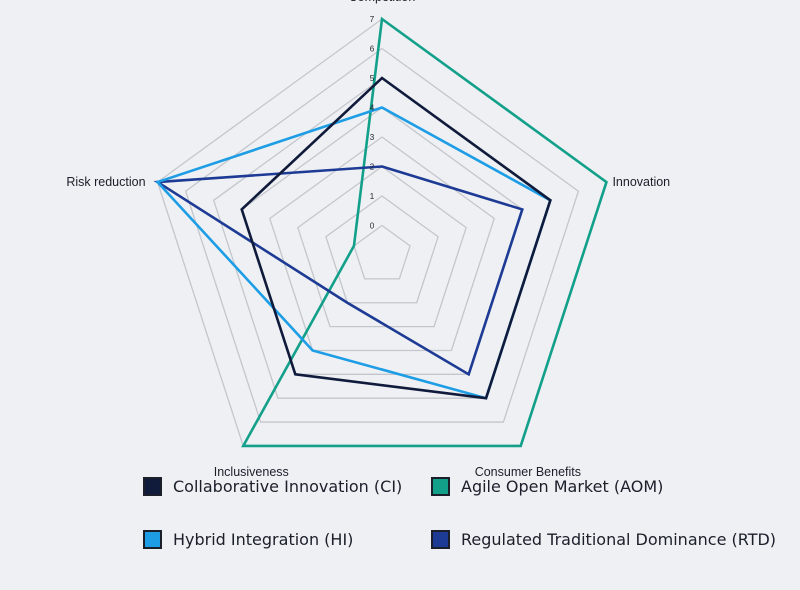 The width and height of the screenshot is (800, 590). What do you see at coordinates (372, 108) in the screenshot?
I see `tick-label-4: 4` at bounding box center [372, 108].